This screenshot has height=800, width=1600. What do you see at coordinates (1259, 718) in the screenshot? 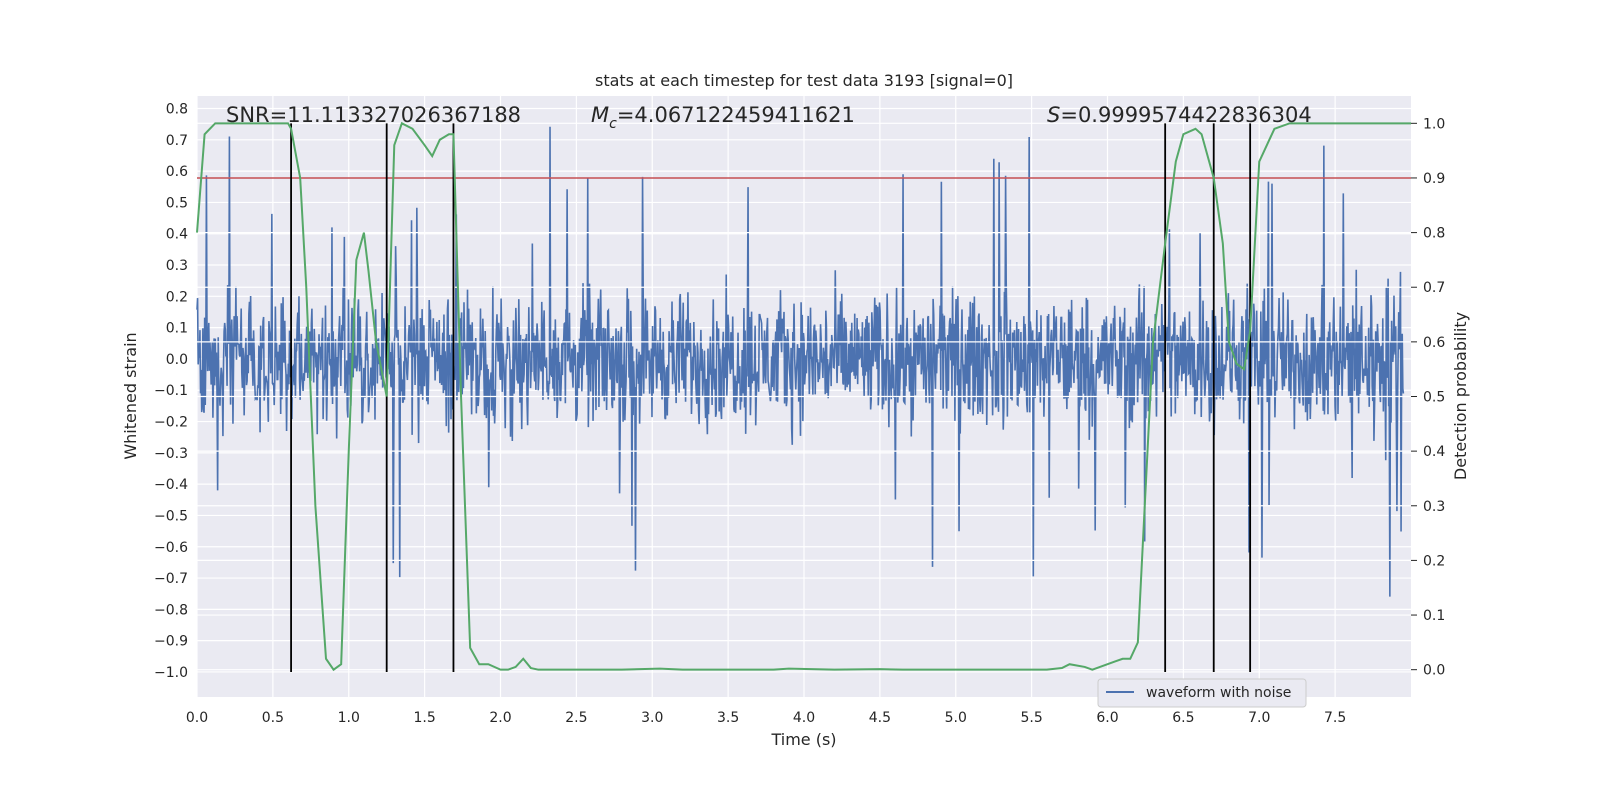
I see `x-tick-label: 7.0` at bounding box center [1259, 718].